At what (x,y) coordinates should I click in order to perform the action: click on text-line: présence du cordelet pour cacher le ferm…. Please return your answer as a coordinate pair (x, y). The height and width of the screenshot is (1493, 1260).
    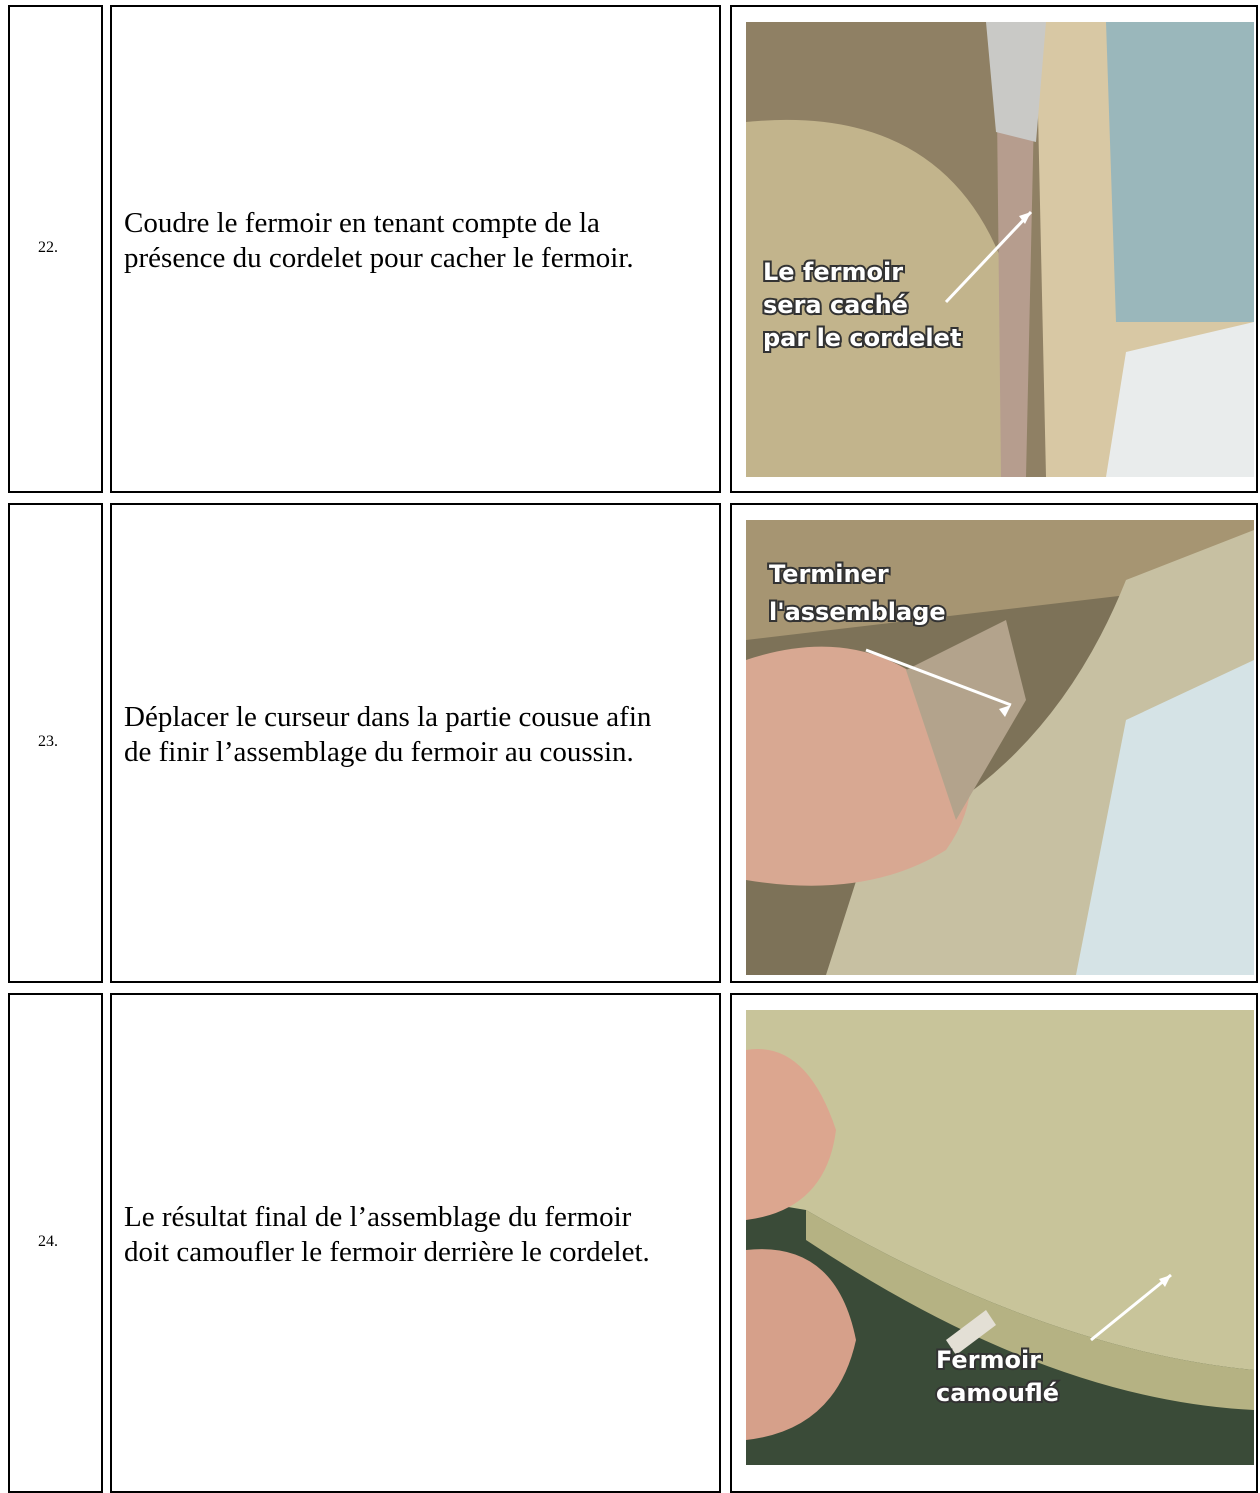
    Looking at the image, I should click on (379, 258).